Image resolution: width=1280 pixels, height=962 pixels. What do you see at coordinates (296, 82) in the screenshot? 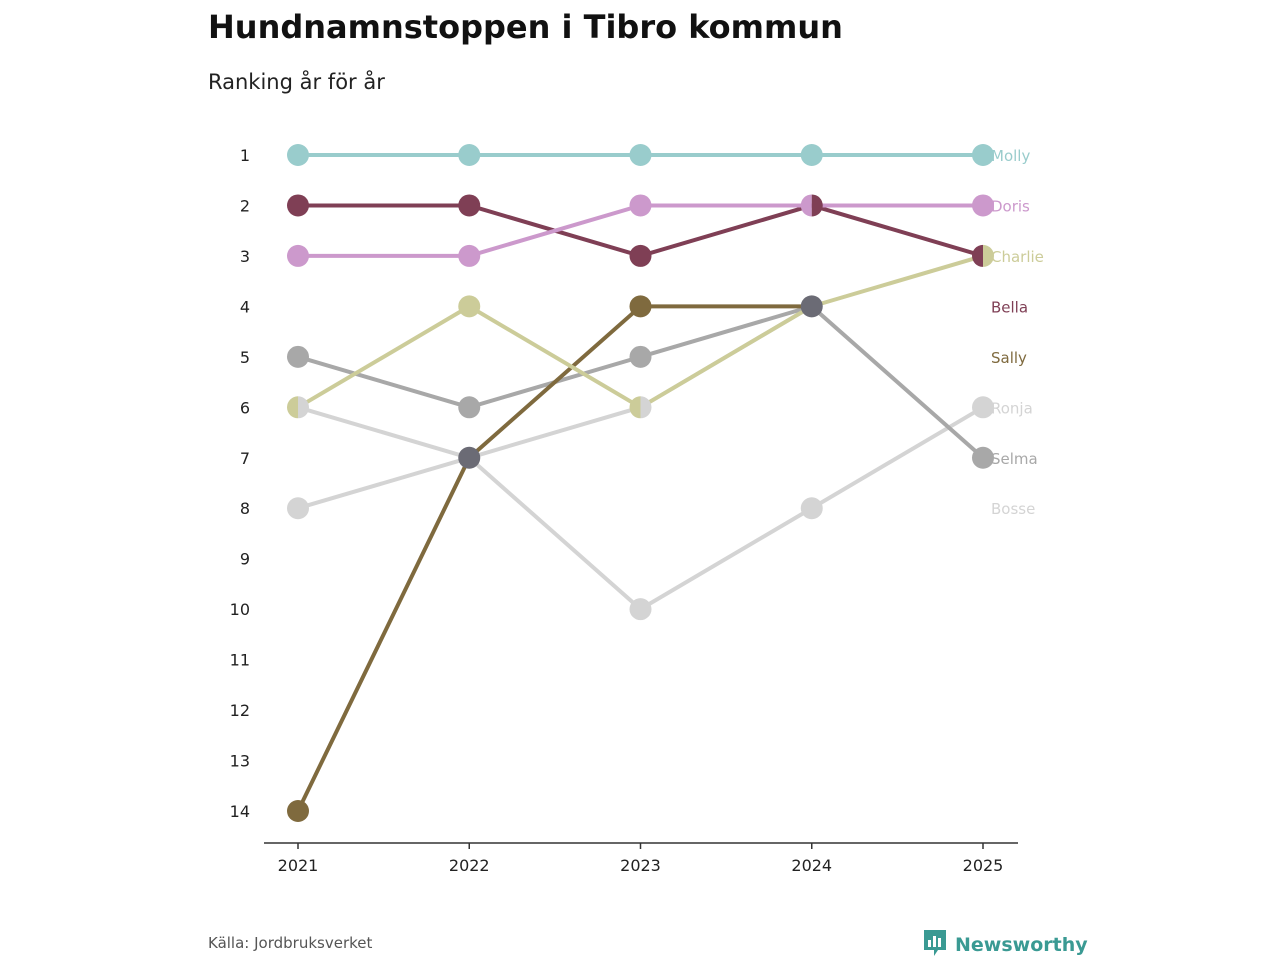
I see `chart-subtitle: Ranking år för år` at bounding box center [296, 82].